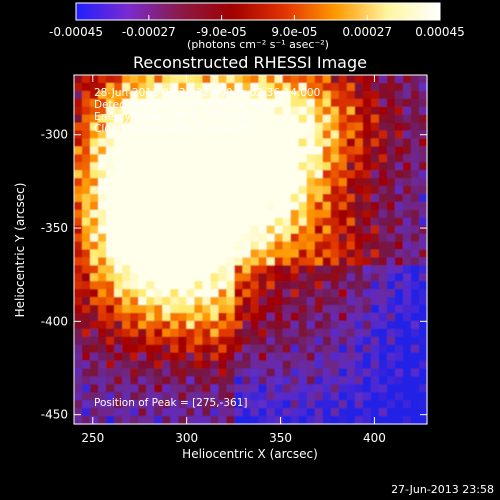  What do you see at coordinates (20, 250) in the screenshot?
I see `y-axis-label: Heliocentric Y (arcsec)` at bounding box center [20, 250].